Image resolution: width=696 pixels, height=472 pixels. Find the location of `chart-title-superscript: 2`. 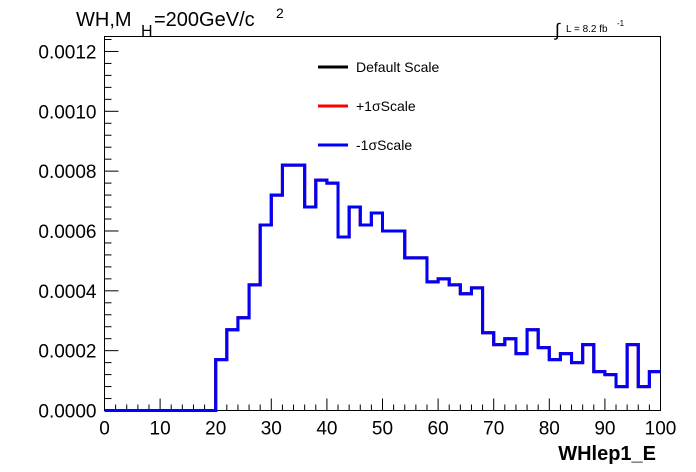

chart-title-superscript: 2 is located at coordinates (280, 13).